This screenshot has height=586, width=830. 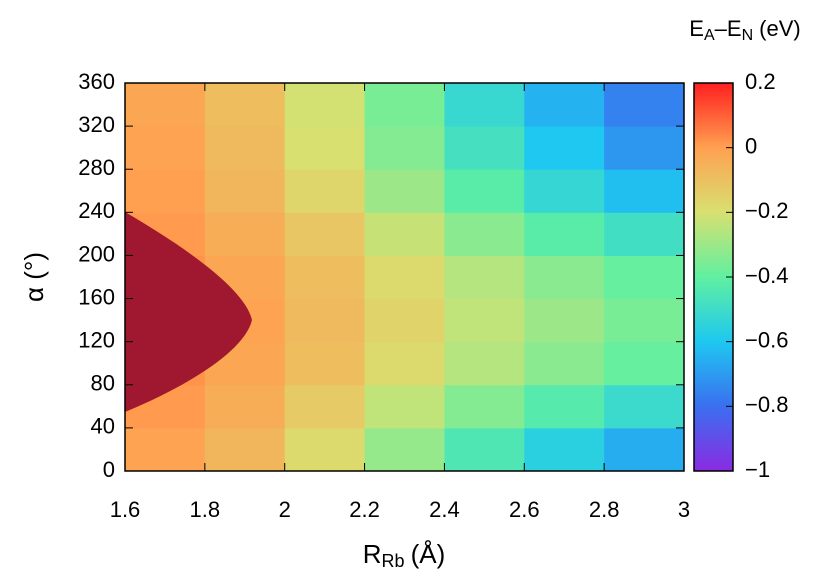 What do you see at coordinates (709, 35) in the screenshot?
I see `cb-title-sub: A` at bounding box center [709, 35].